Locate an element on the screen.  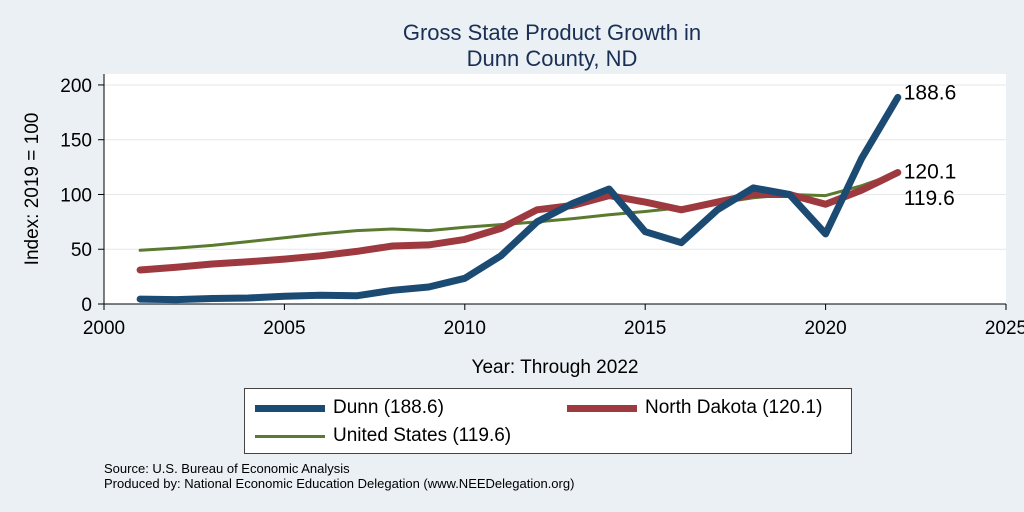
chart-title-line1: Gross State Product Growth in is located at coordinates (552, 32).